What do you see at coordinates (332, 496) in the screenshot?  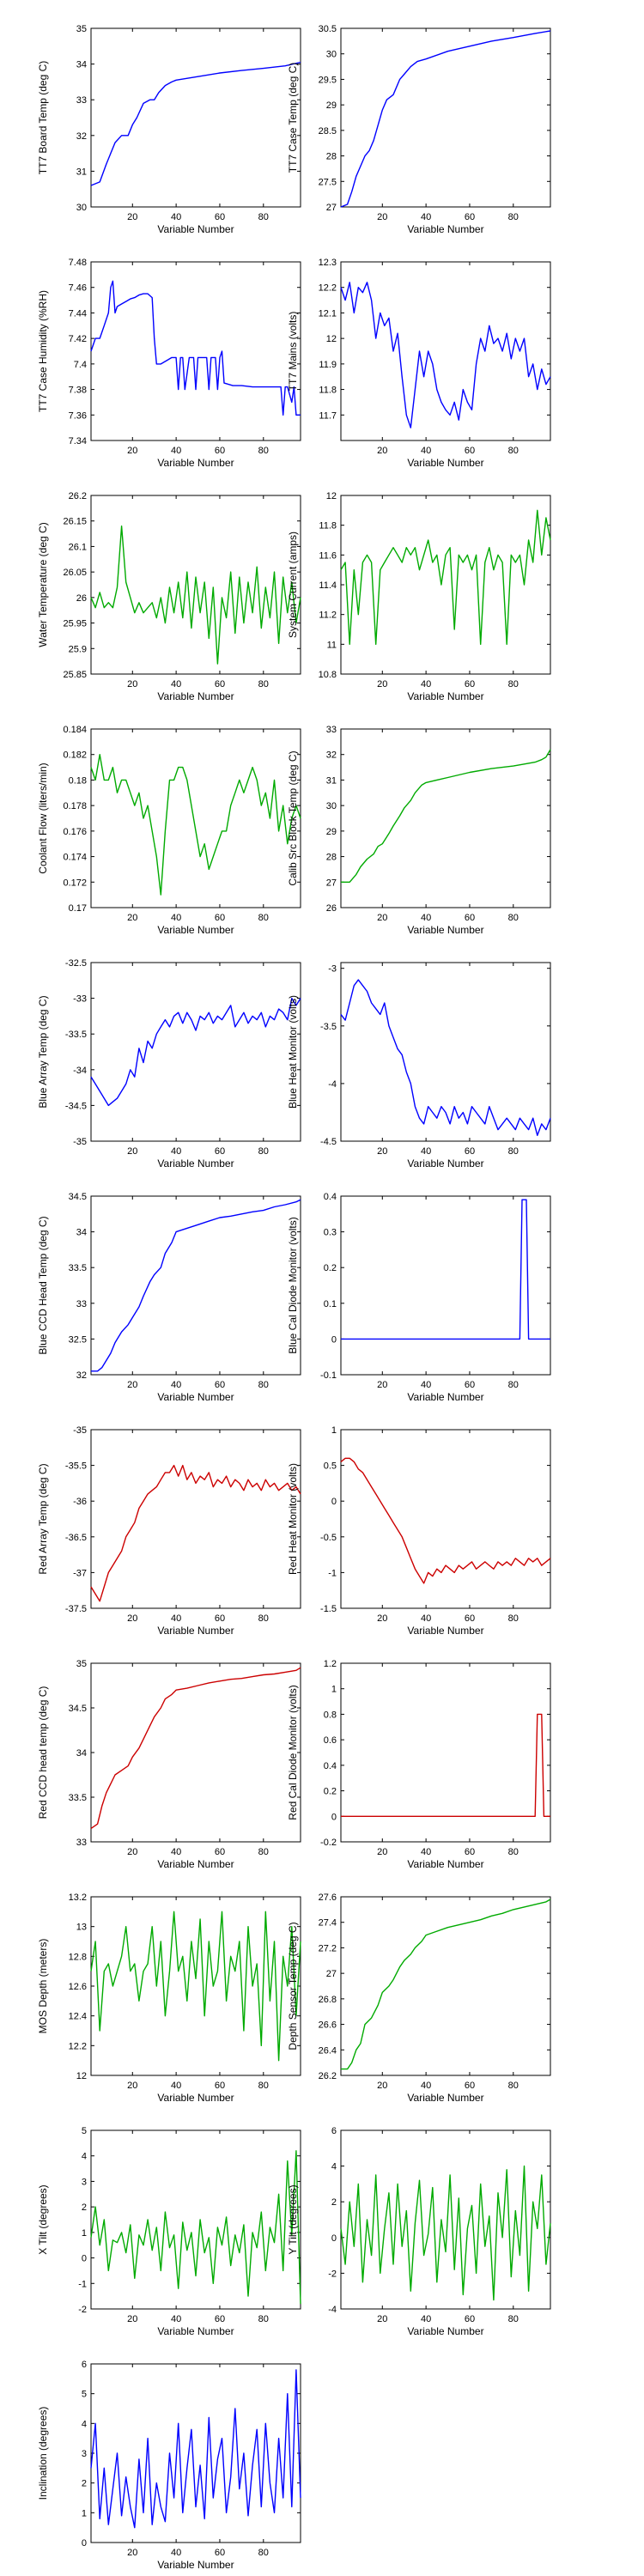 I see `y-tick-label: 12` at bounding box center [332, 496].